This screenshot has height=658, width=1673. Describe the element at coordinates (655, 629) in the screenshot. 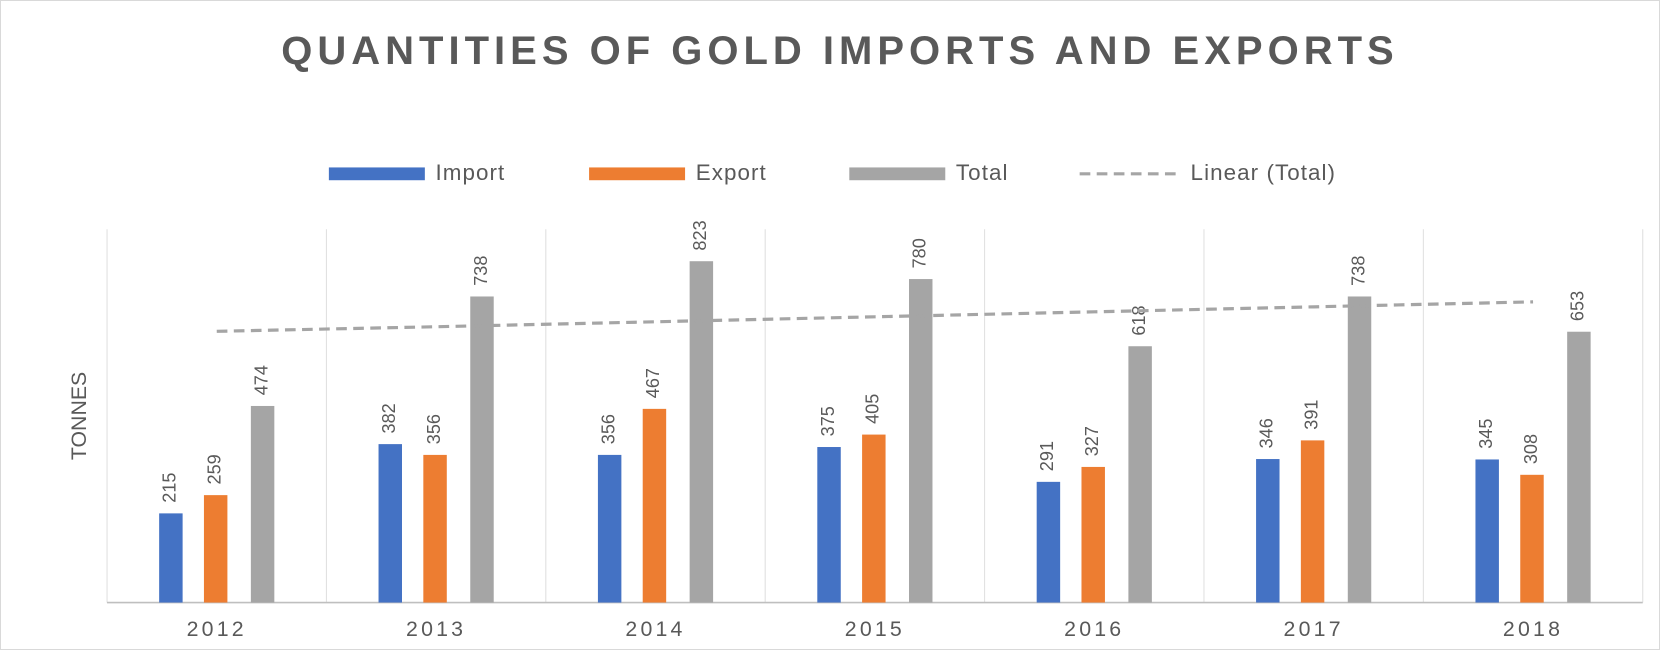

I see `x-tick-label: 2014` at that location.